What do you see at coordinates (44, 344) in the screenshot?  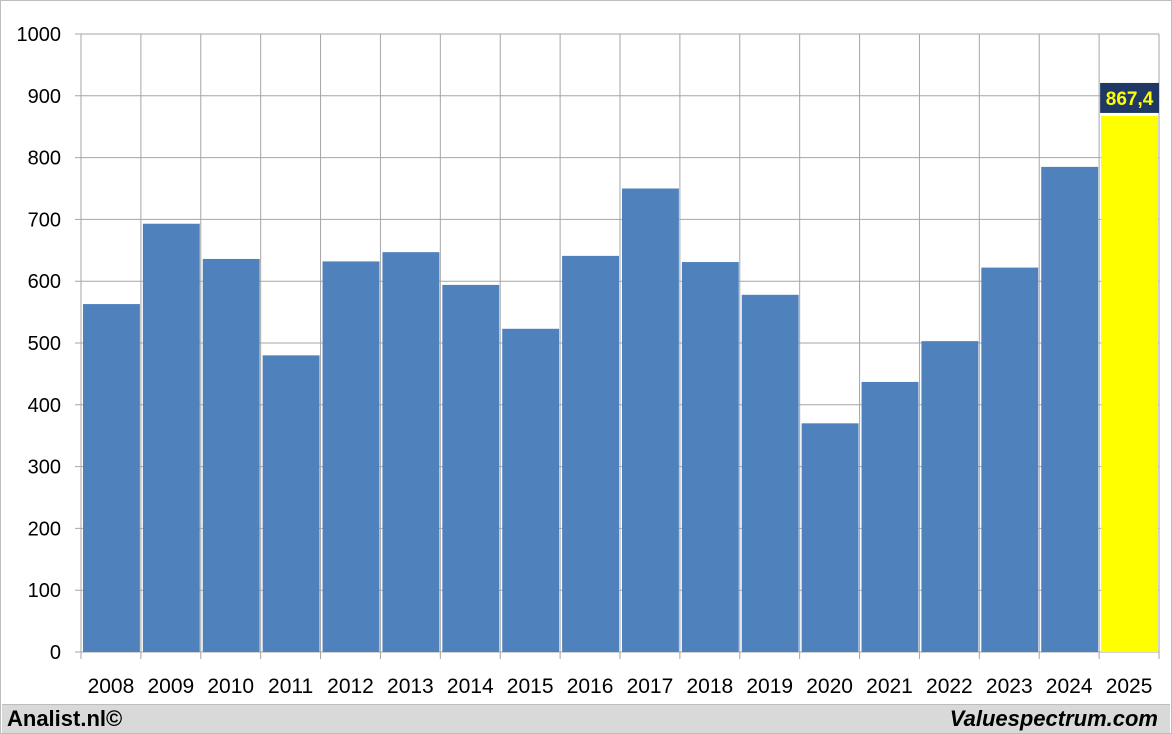 I see `y-tick-label: 500` at bounding box center [44, 344].